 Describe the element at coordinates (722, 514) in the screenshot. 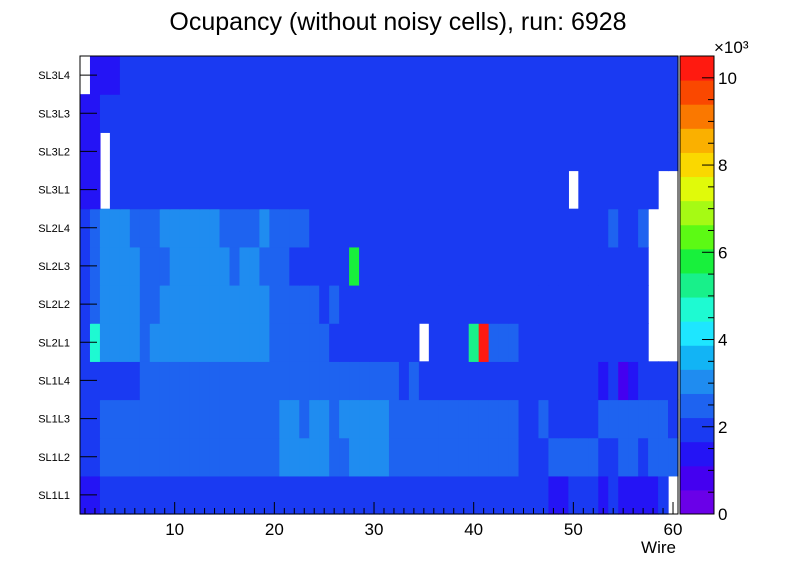

I see `color-scale-tick-label: 0` at that location.